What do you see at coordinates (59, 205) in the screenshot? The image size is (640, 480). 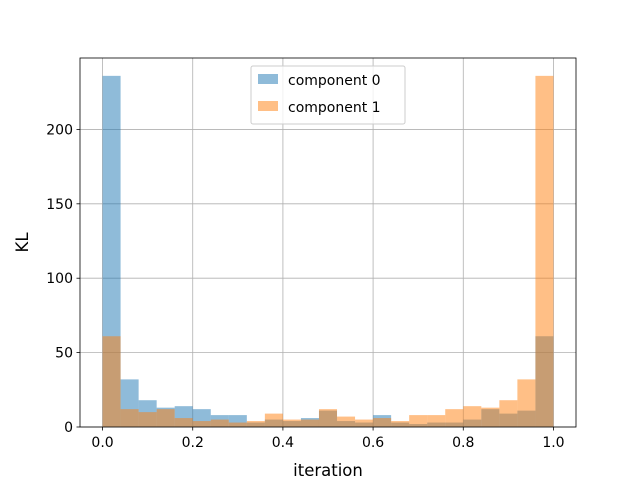 I see `y-tick-label: 150` at bounding box center [59, 205].